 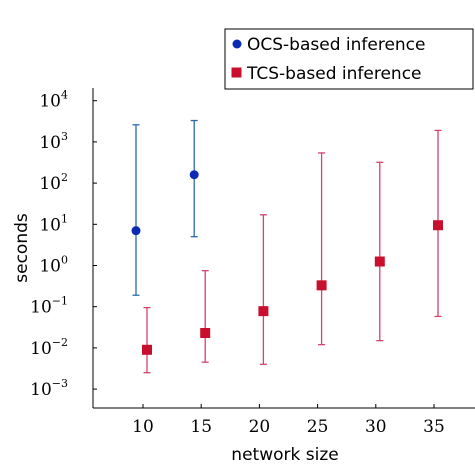 I want to click on y-tick-label: 10⁻³, so click(x=49, y=388).